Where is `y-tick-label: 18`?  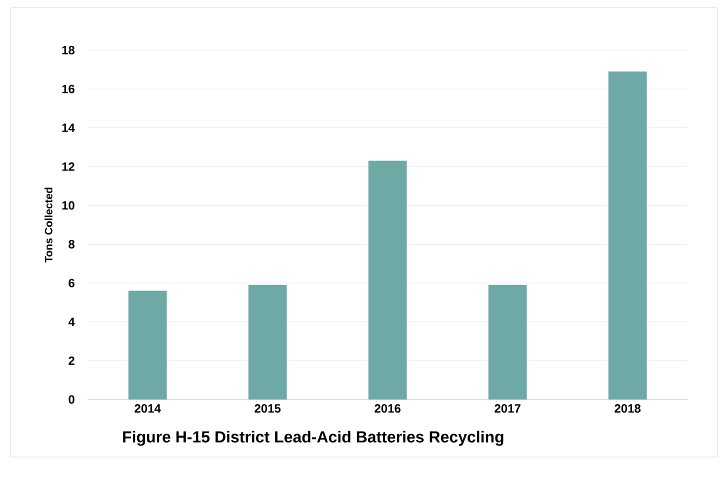
y-tick-label: 18 is located at coordinates (68, 50).